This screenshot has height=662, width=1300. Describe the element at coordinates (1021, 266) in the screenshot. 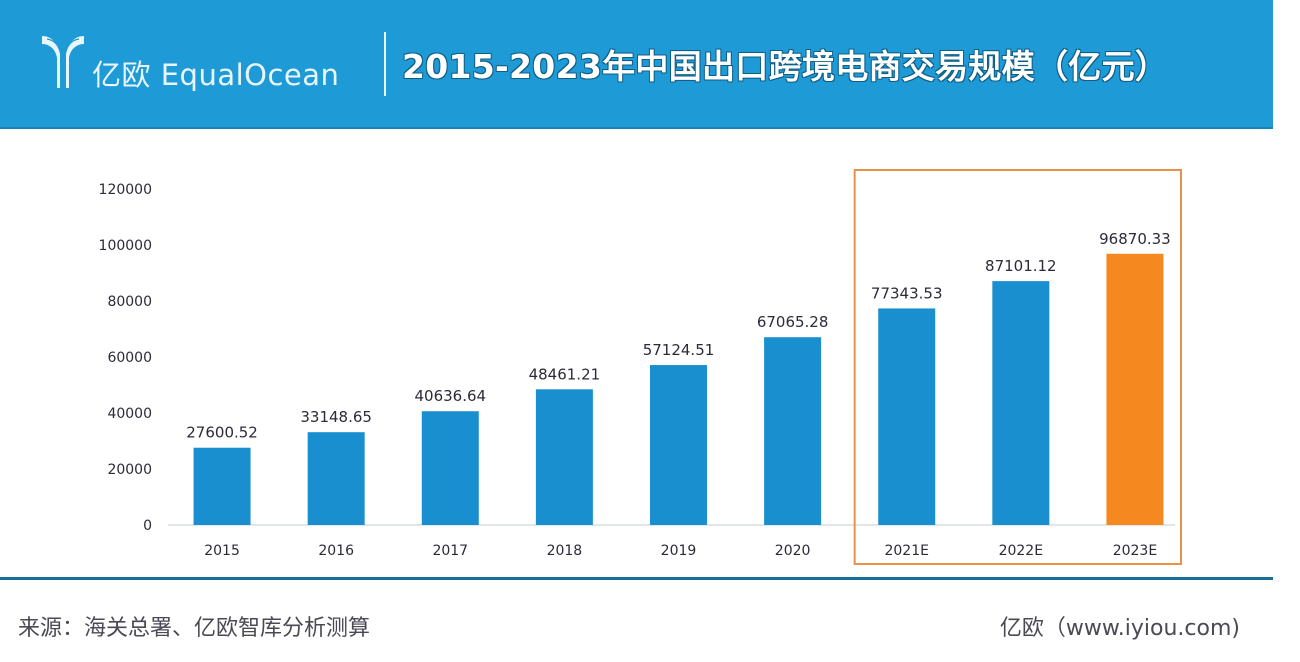

I see `data-label: 87101.12` at that location.